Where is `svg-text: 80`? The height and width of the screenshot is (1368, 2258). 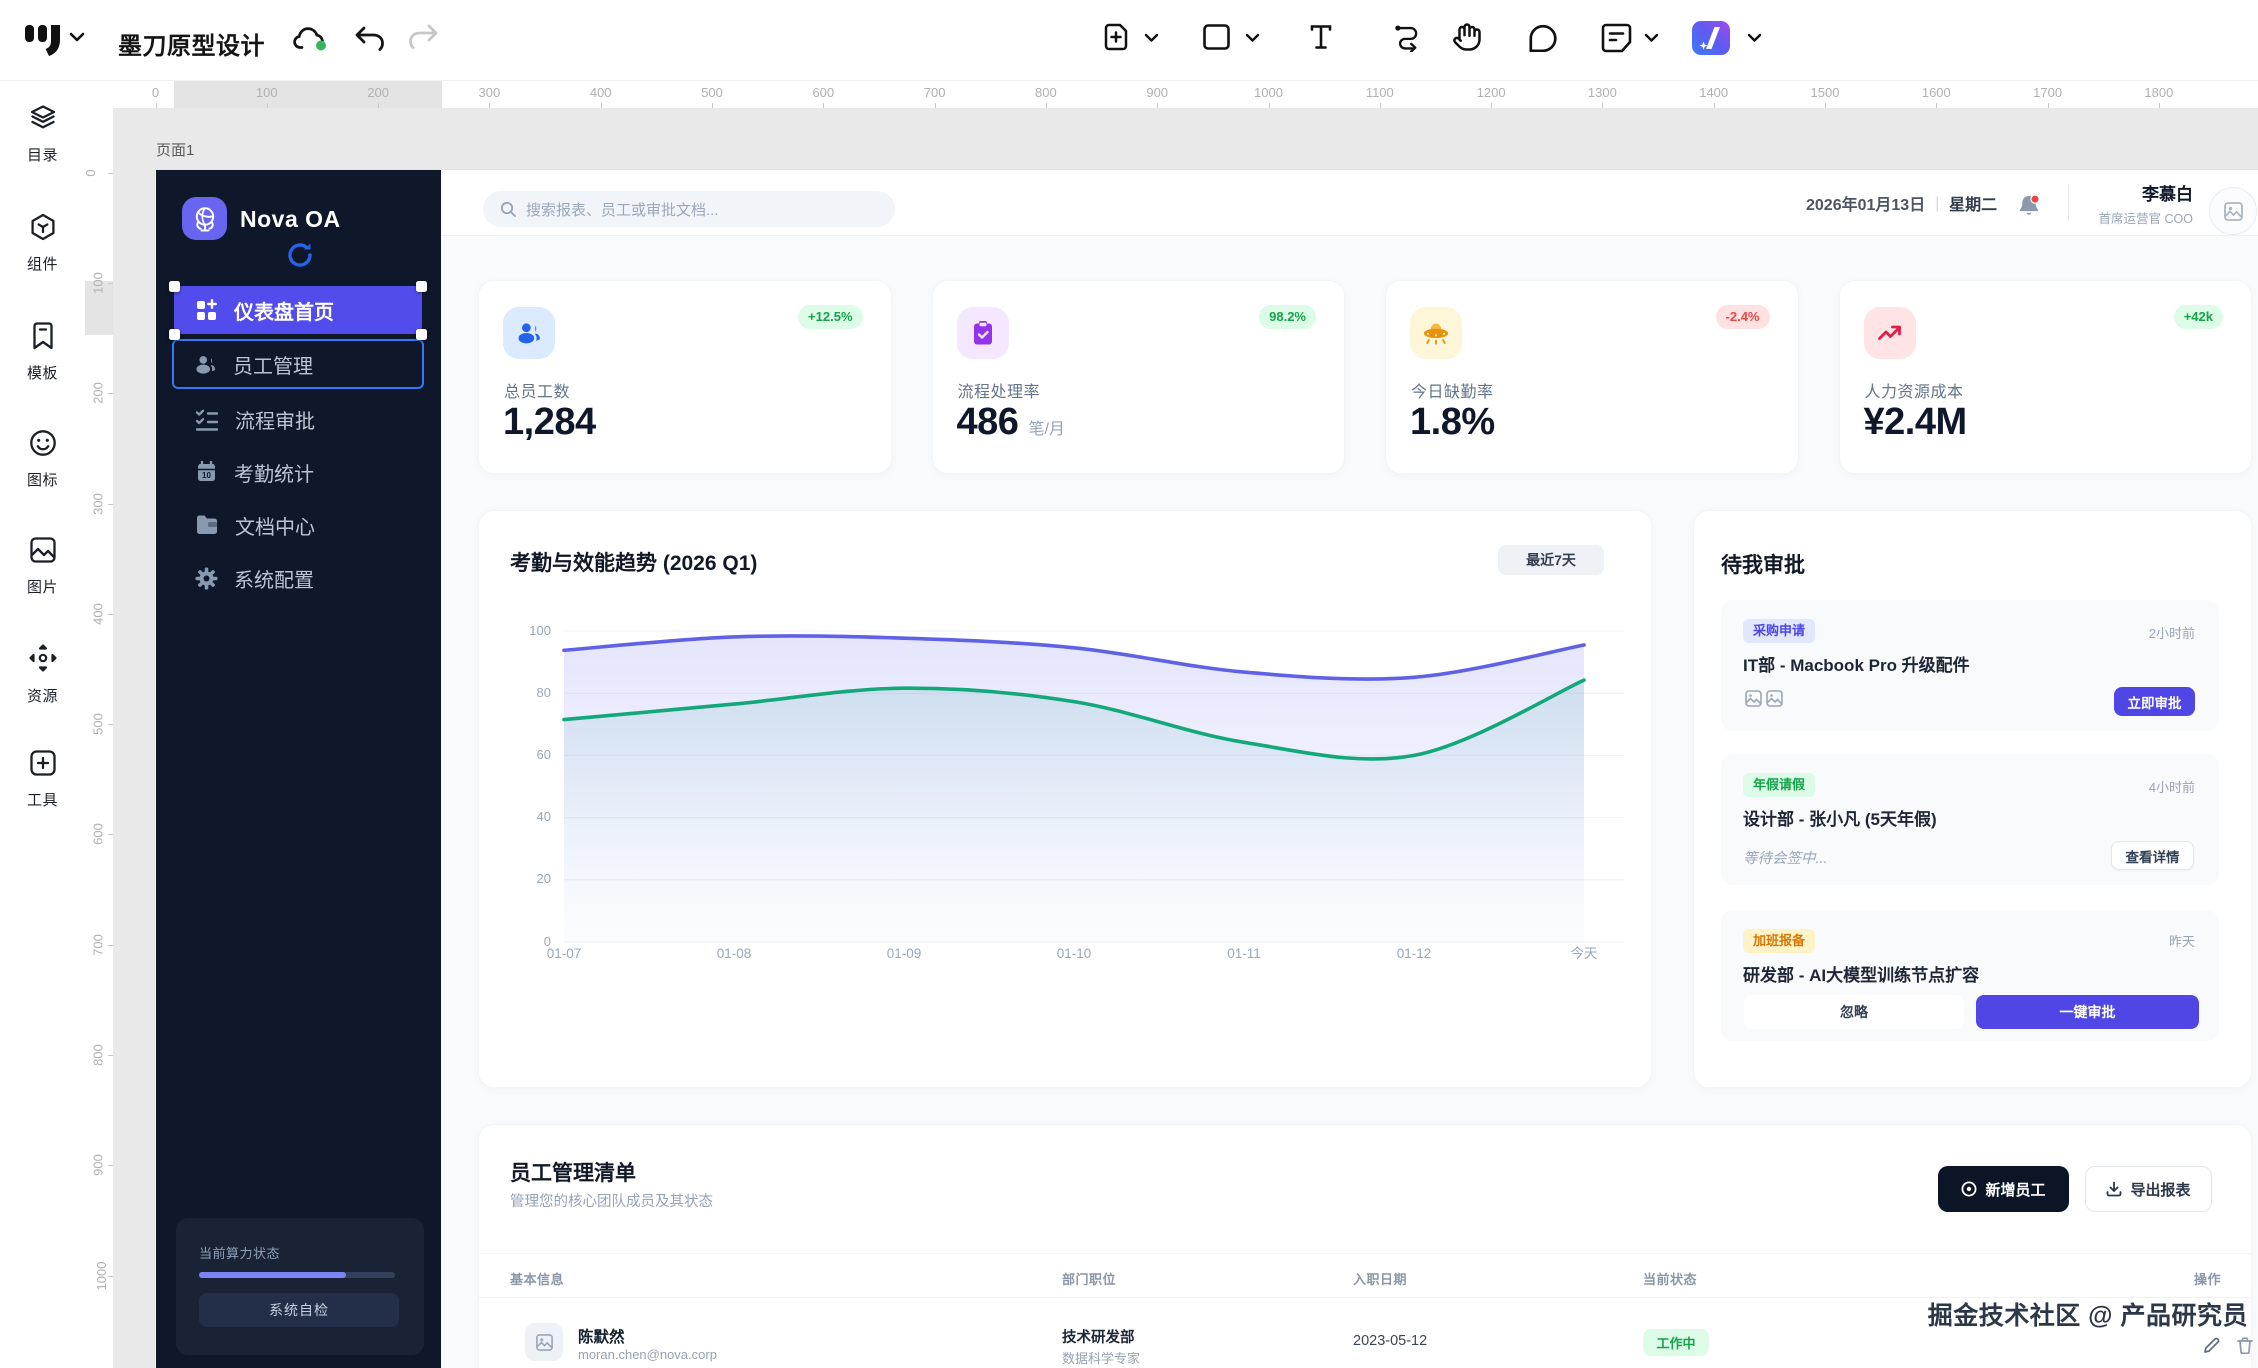 svg-text: 80 is located at coordinates (544, 692).